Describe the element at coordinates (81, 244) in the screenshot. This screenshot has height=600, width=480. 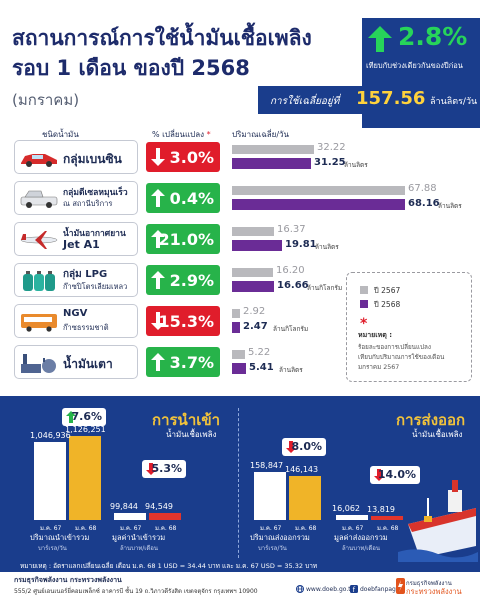
I see `fuel-subname: Jet A1` at that location.